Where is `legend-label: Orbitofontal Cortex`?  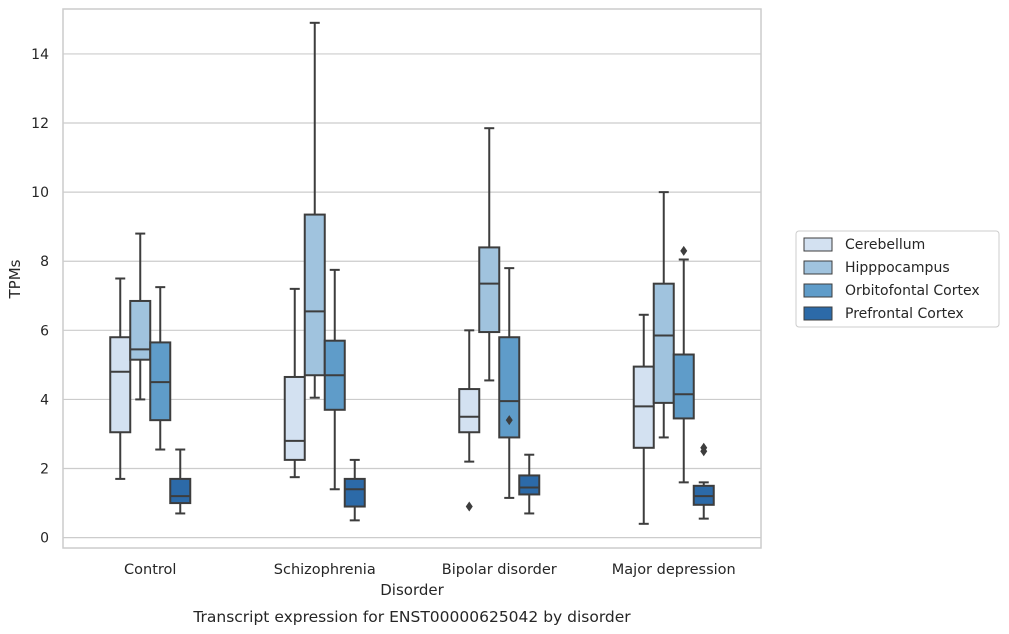 legend-label: Orbitofontal Cortex is located at coordinates (912, 291).